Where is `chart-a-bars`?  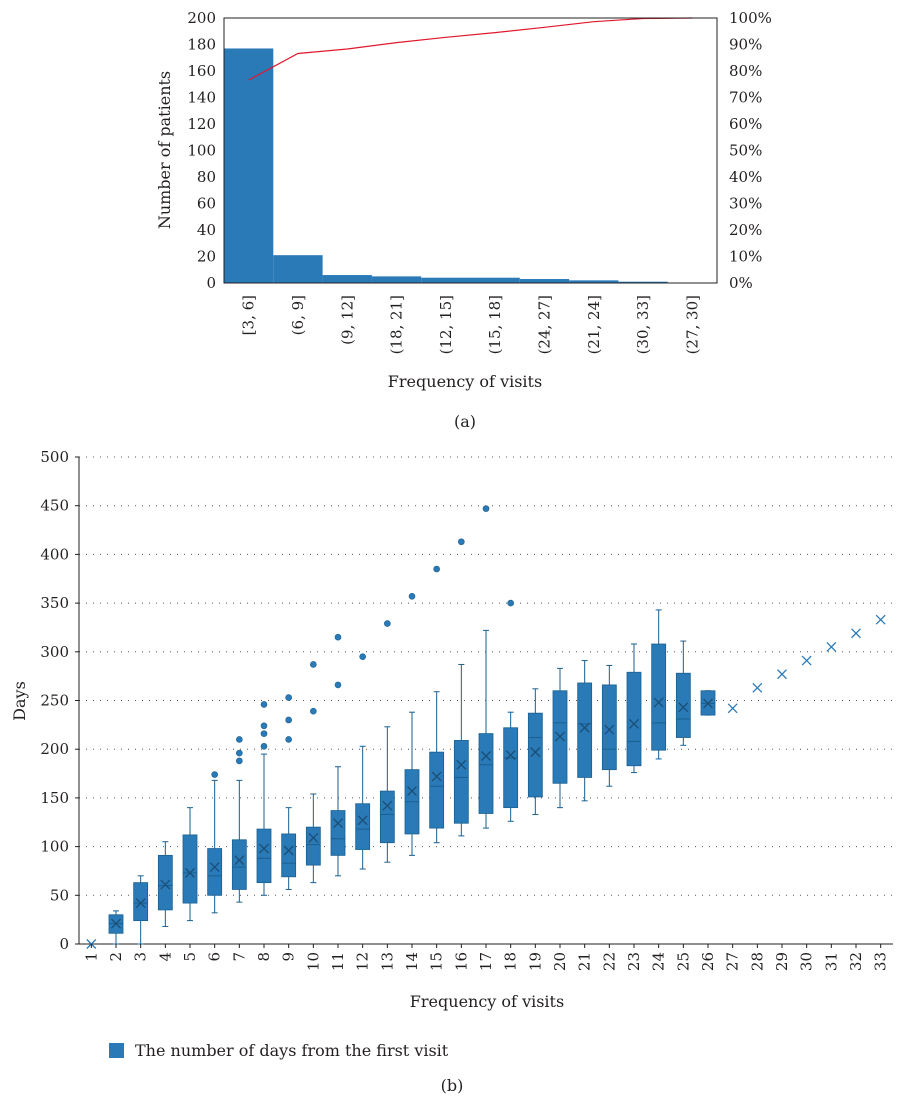 chart-a-bars is located at coordinates (446, 165).